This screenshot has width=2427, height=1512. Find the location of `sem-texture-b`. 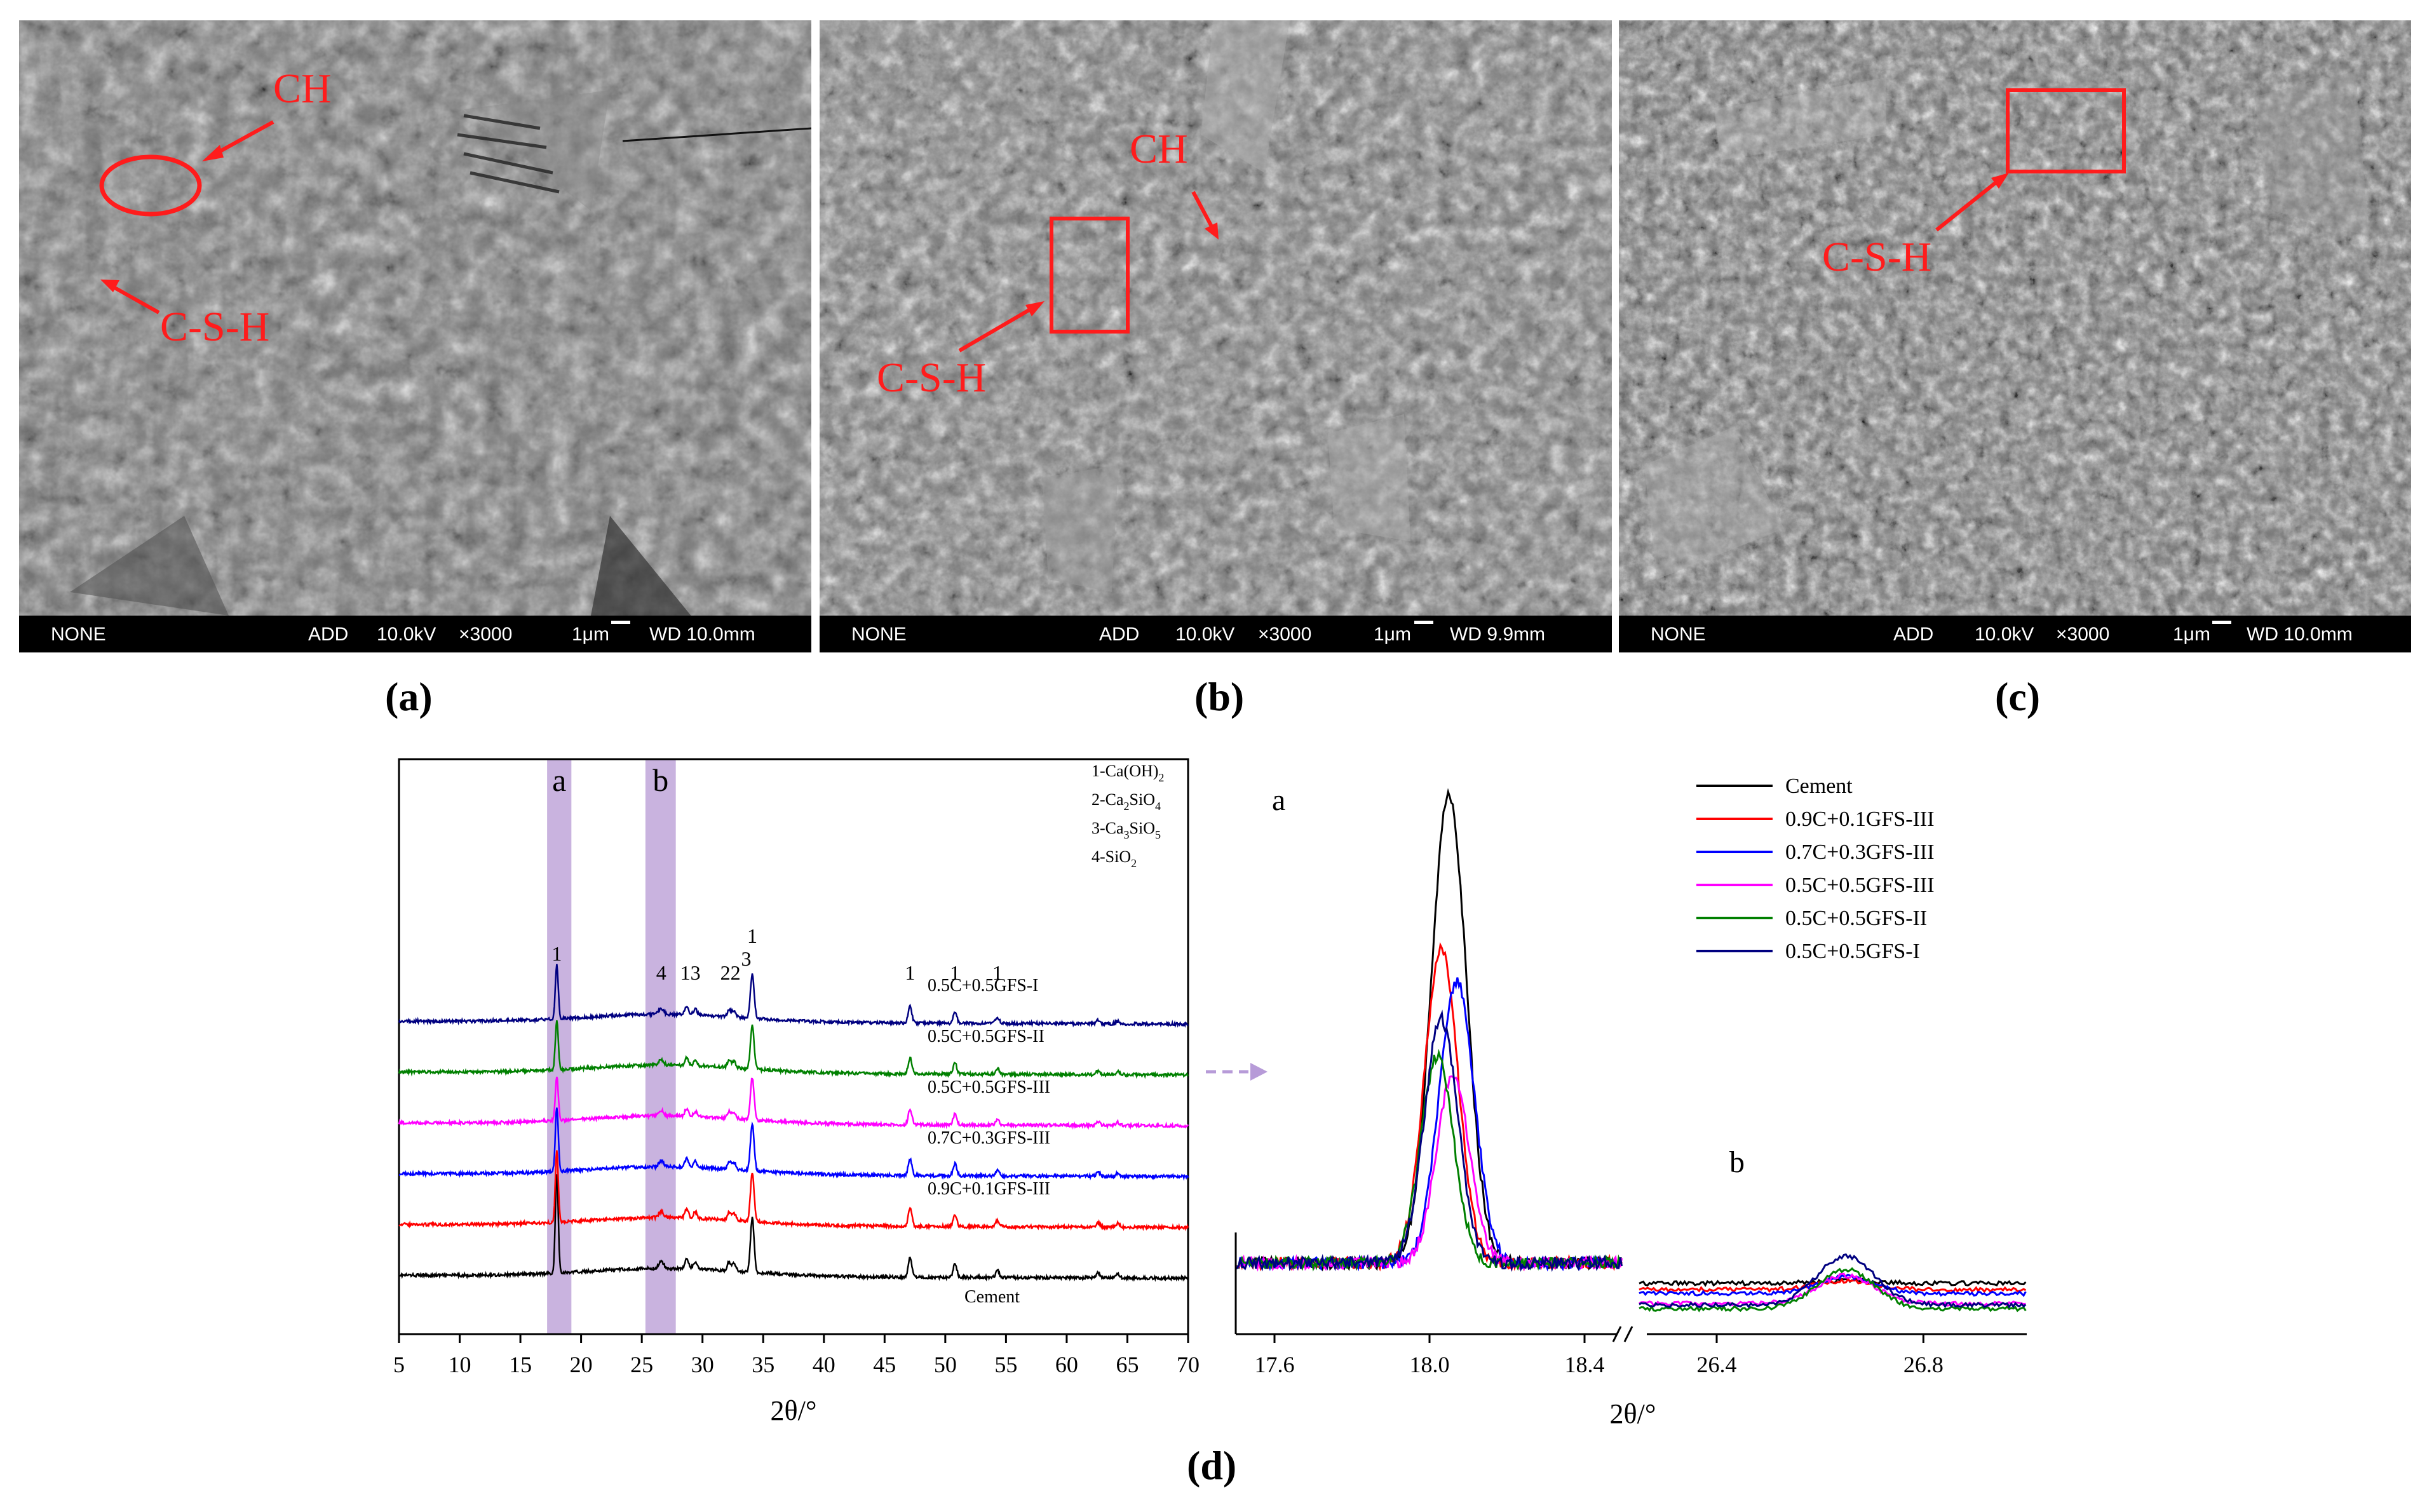

sem-texture-b is located at coordinates (1216, 336).